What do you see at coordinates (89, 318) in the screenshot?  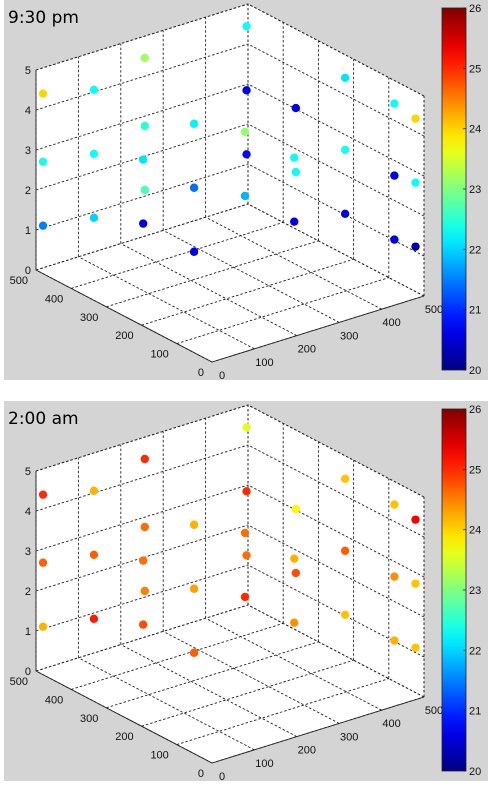 I see `y-tick-label: 300` at bounding box center [89, 318].